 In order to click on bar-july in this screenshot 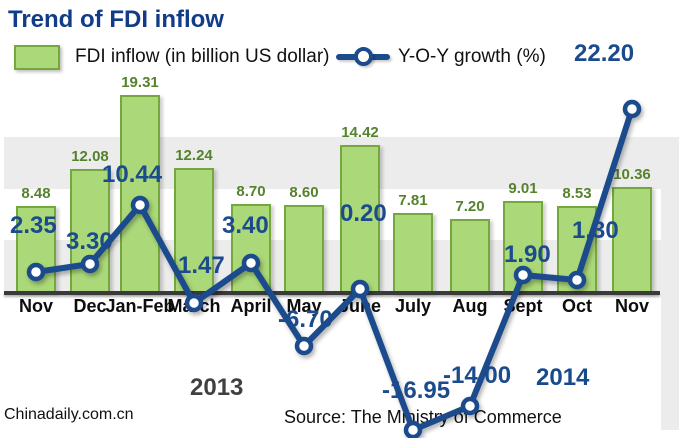, I will do `click(413, 253)`.